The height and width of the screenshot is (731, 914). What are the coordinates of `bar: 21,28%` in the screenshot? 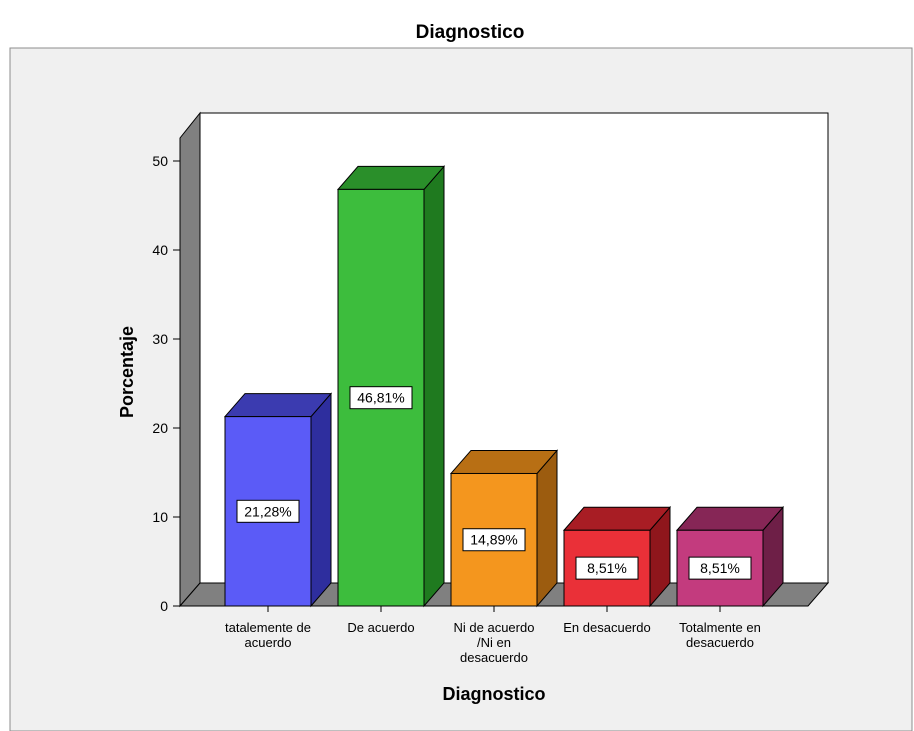 It's located at (278, 500).